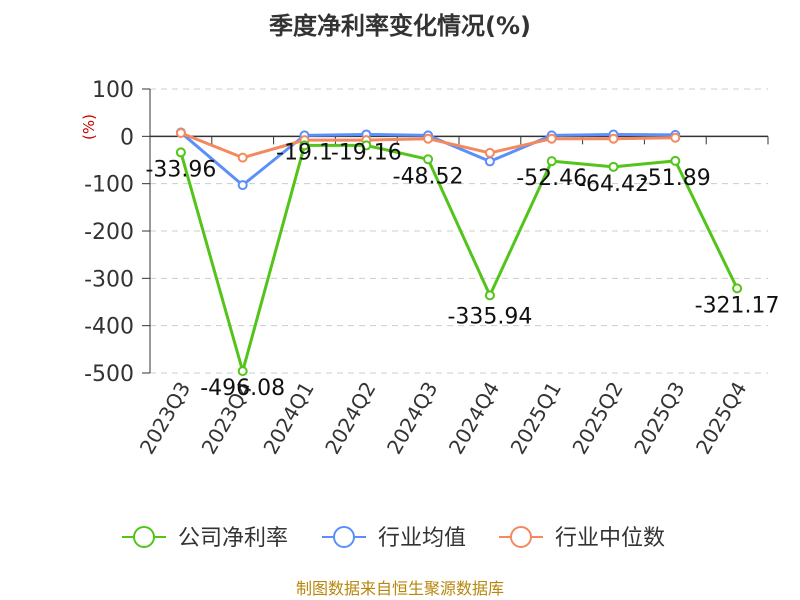  Describe the element at coordinates (400, 588) in the screenshot. I see `source-note: 制图数据来自恒生聚源数据库` at that location.